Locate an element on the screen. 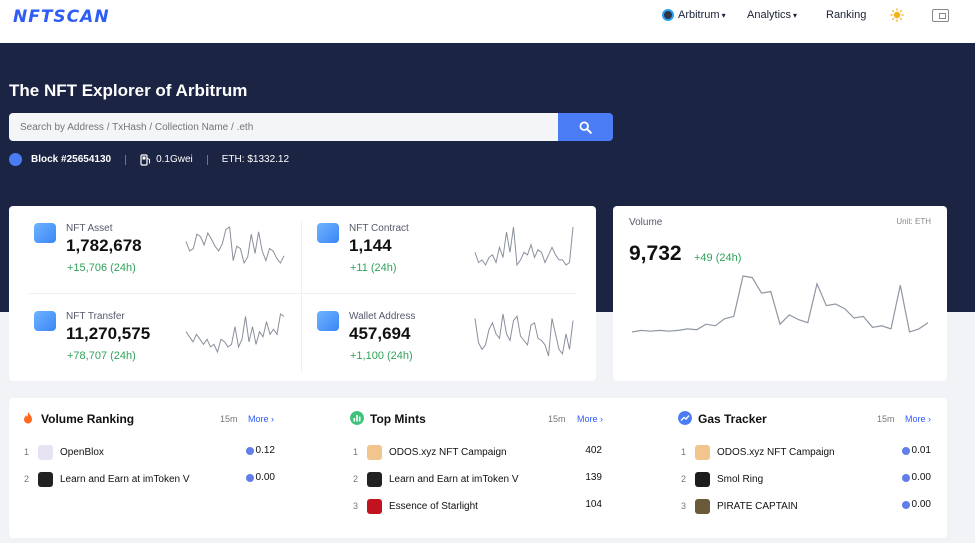 The height and width of the screenshot is (543, 975). metric-delta: +11 (24h) is located at coordinates (373, 268).